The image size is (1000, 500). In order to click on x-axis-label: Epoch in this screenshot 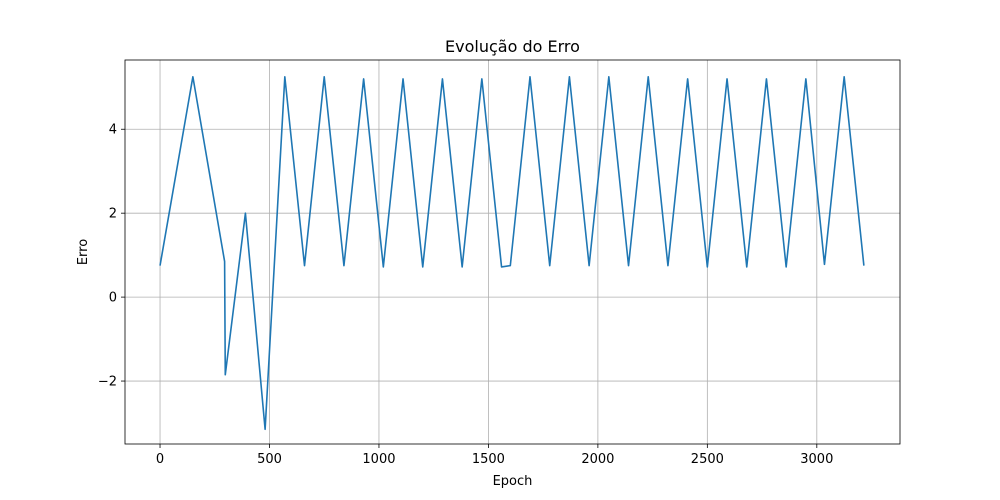, I will do `click(513, 481)`.